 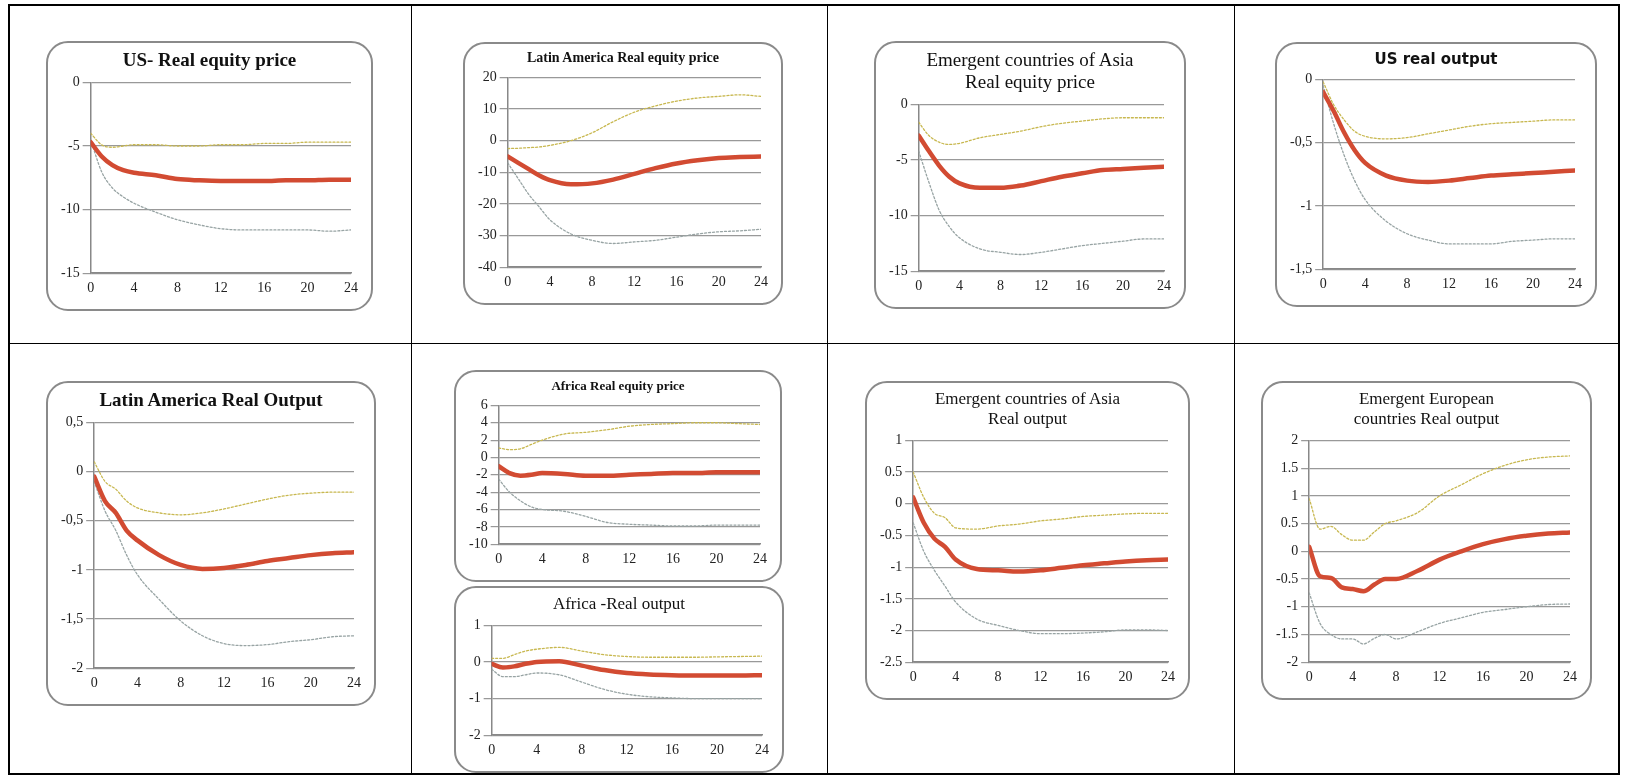 What do you see at coordinates (1436, 59) in the screenshot?
I see `chart-title: US real output` at bounding box center [1436, 59].